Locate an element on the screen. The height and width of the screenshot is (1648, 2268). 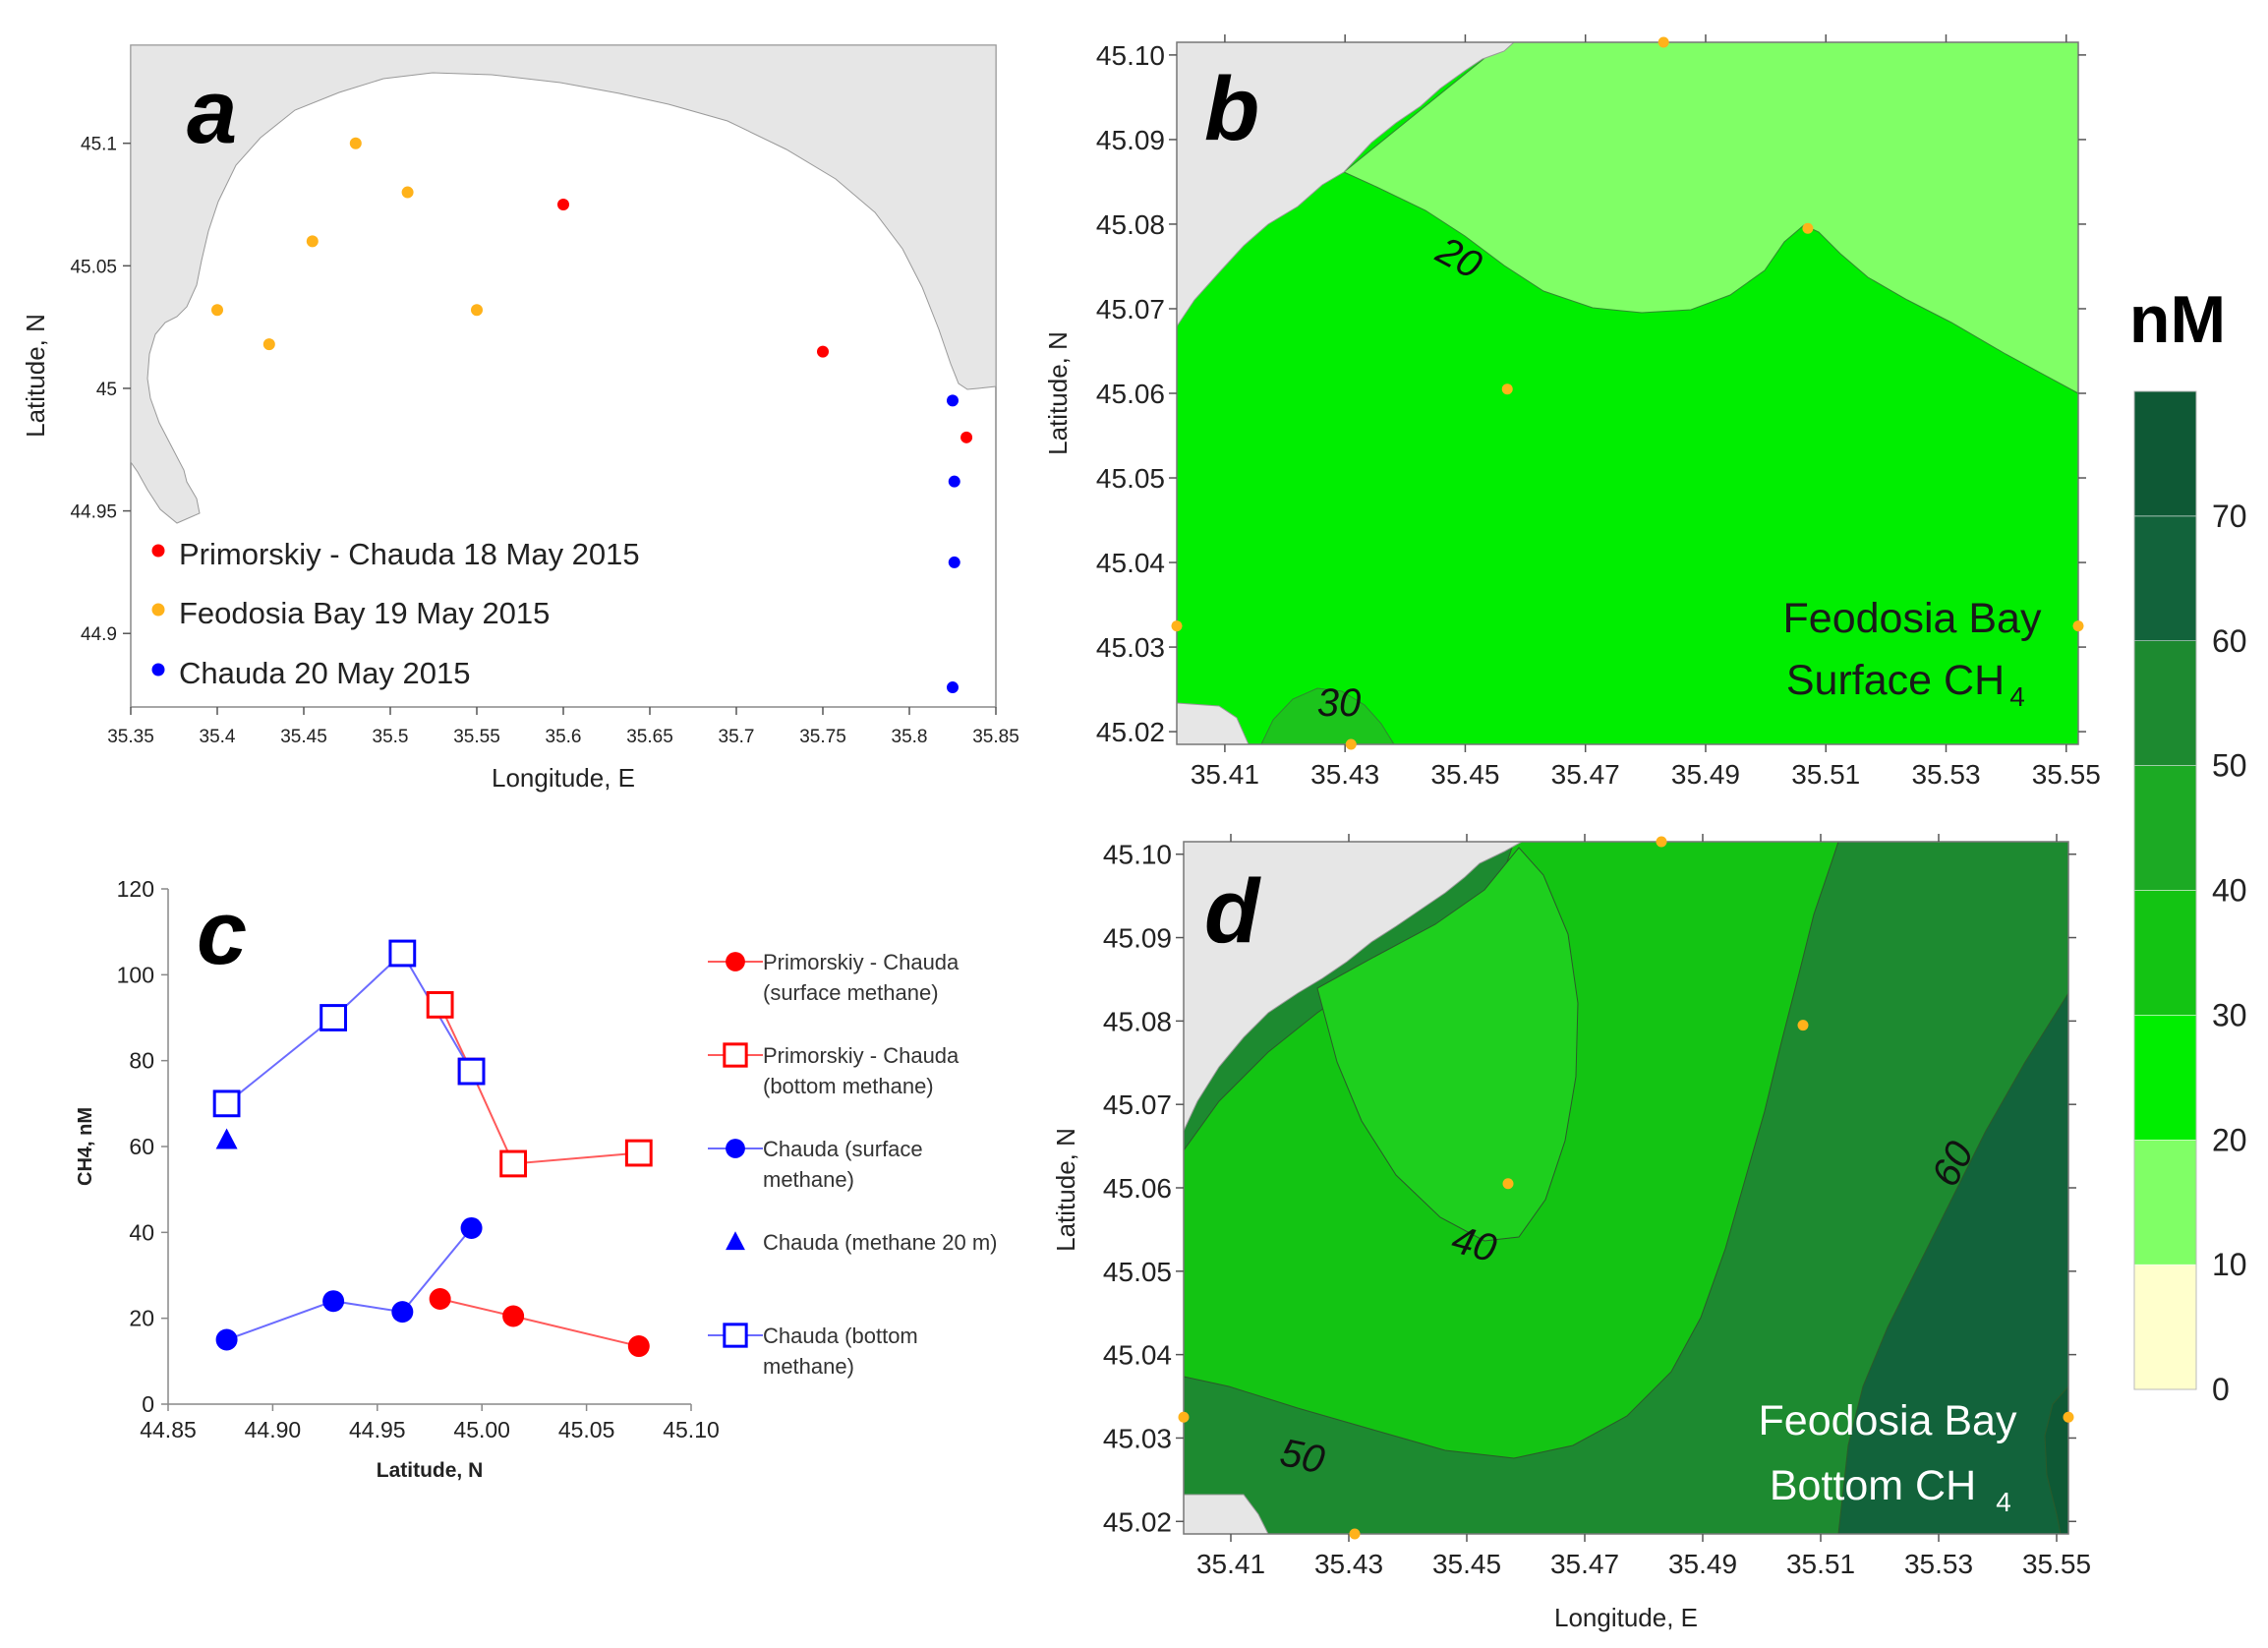
panel-a-xtick-label: 35.85 is located at coordinates (995, 737).